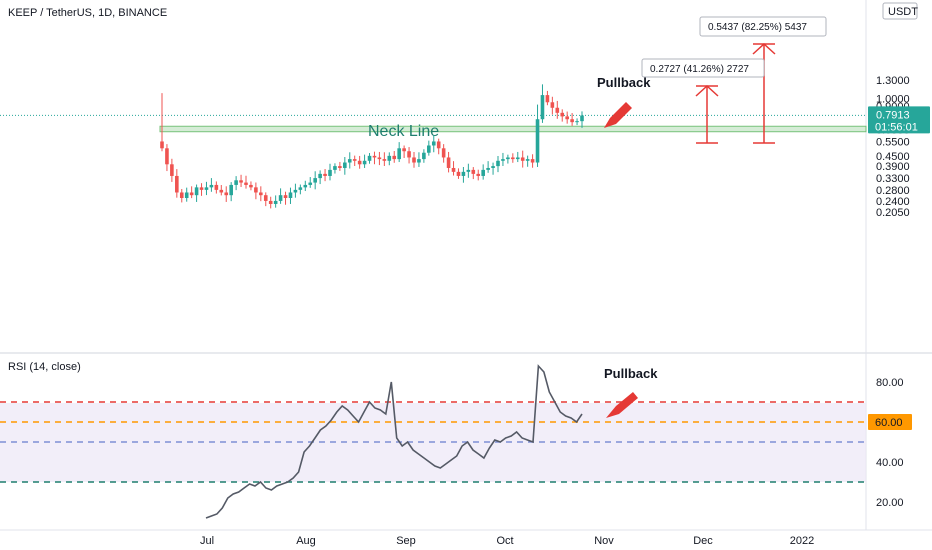 The height and width of the screenshot is (550, 932). I want to click on target-small-label: 0.2727 (41.26%) 2727, so click(699, 69).